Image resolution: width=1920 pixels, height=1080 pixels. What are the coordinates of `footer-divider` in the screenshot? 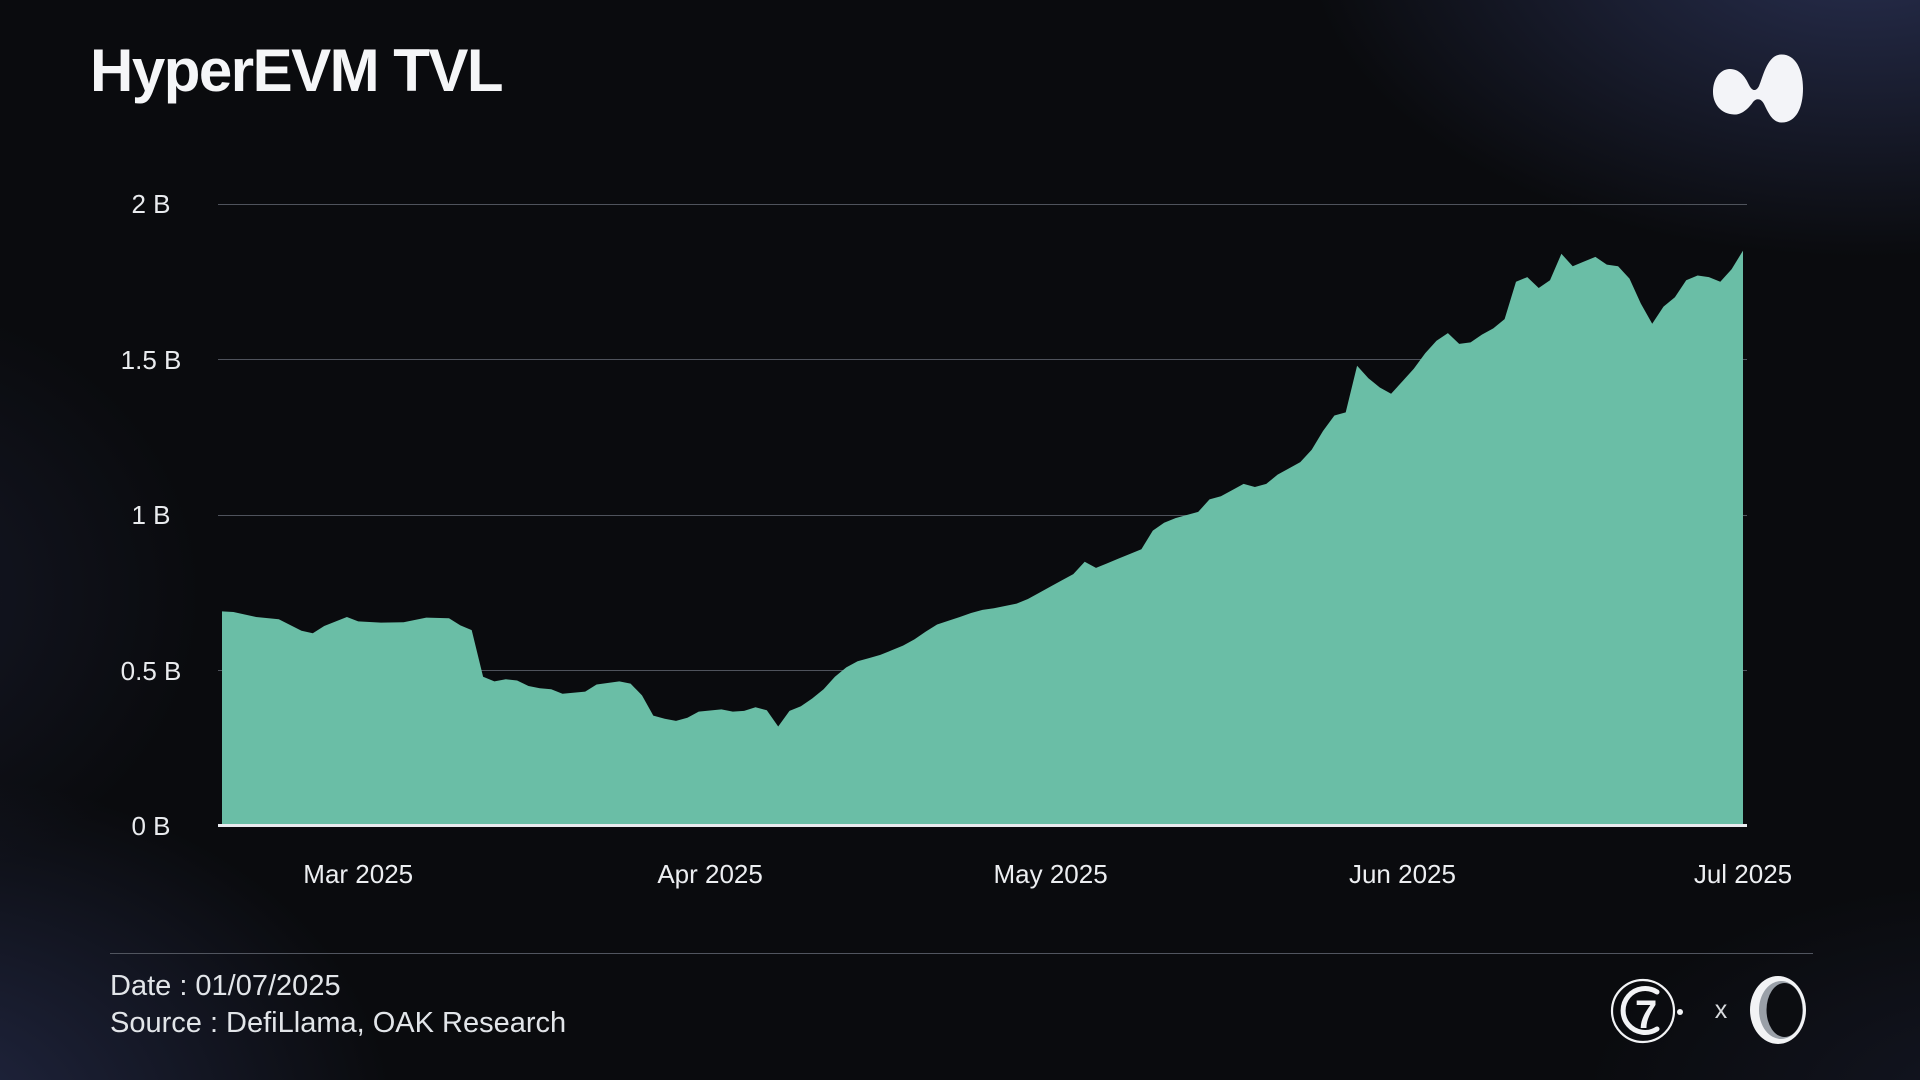 It's located at (961, 953).